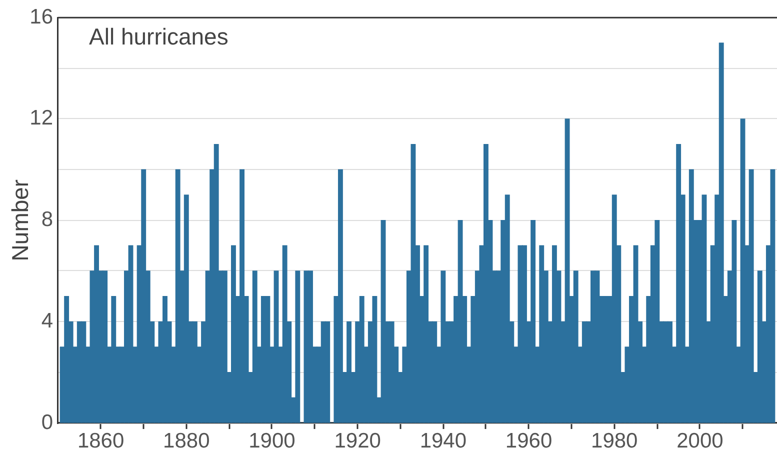 Image resolution: width=777 pixels, height=451 pixels. I want to click on chart-title: All hurricanes, so click(158, 37).